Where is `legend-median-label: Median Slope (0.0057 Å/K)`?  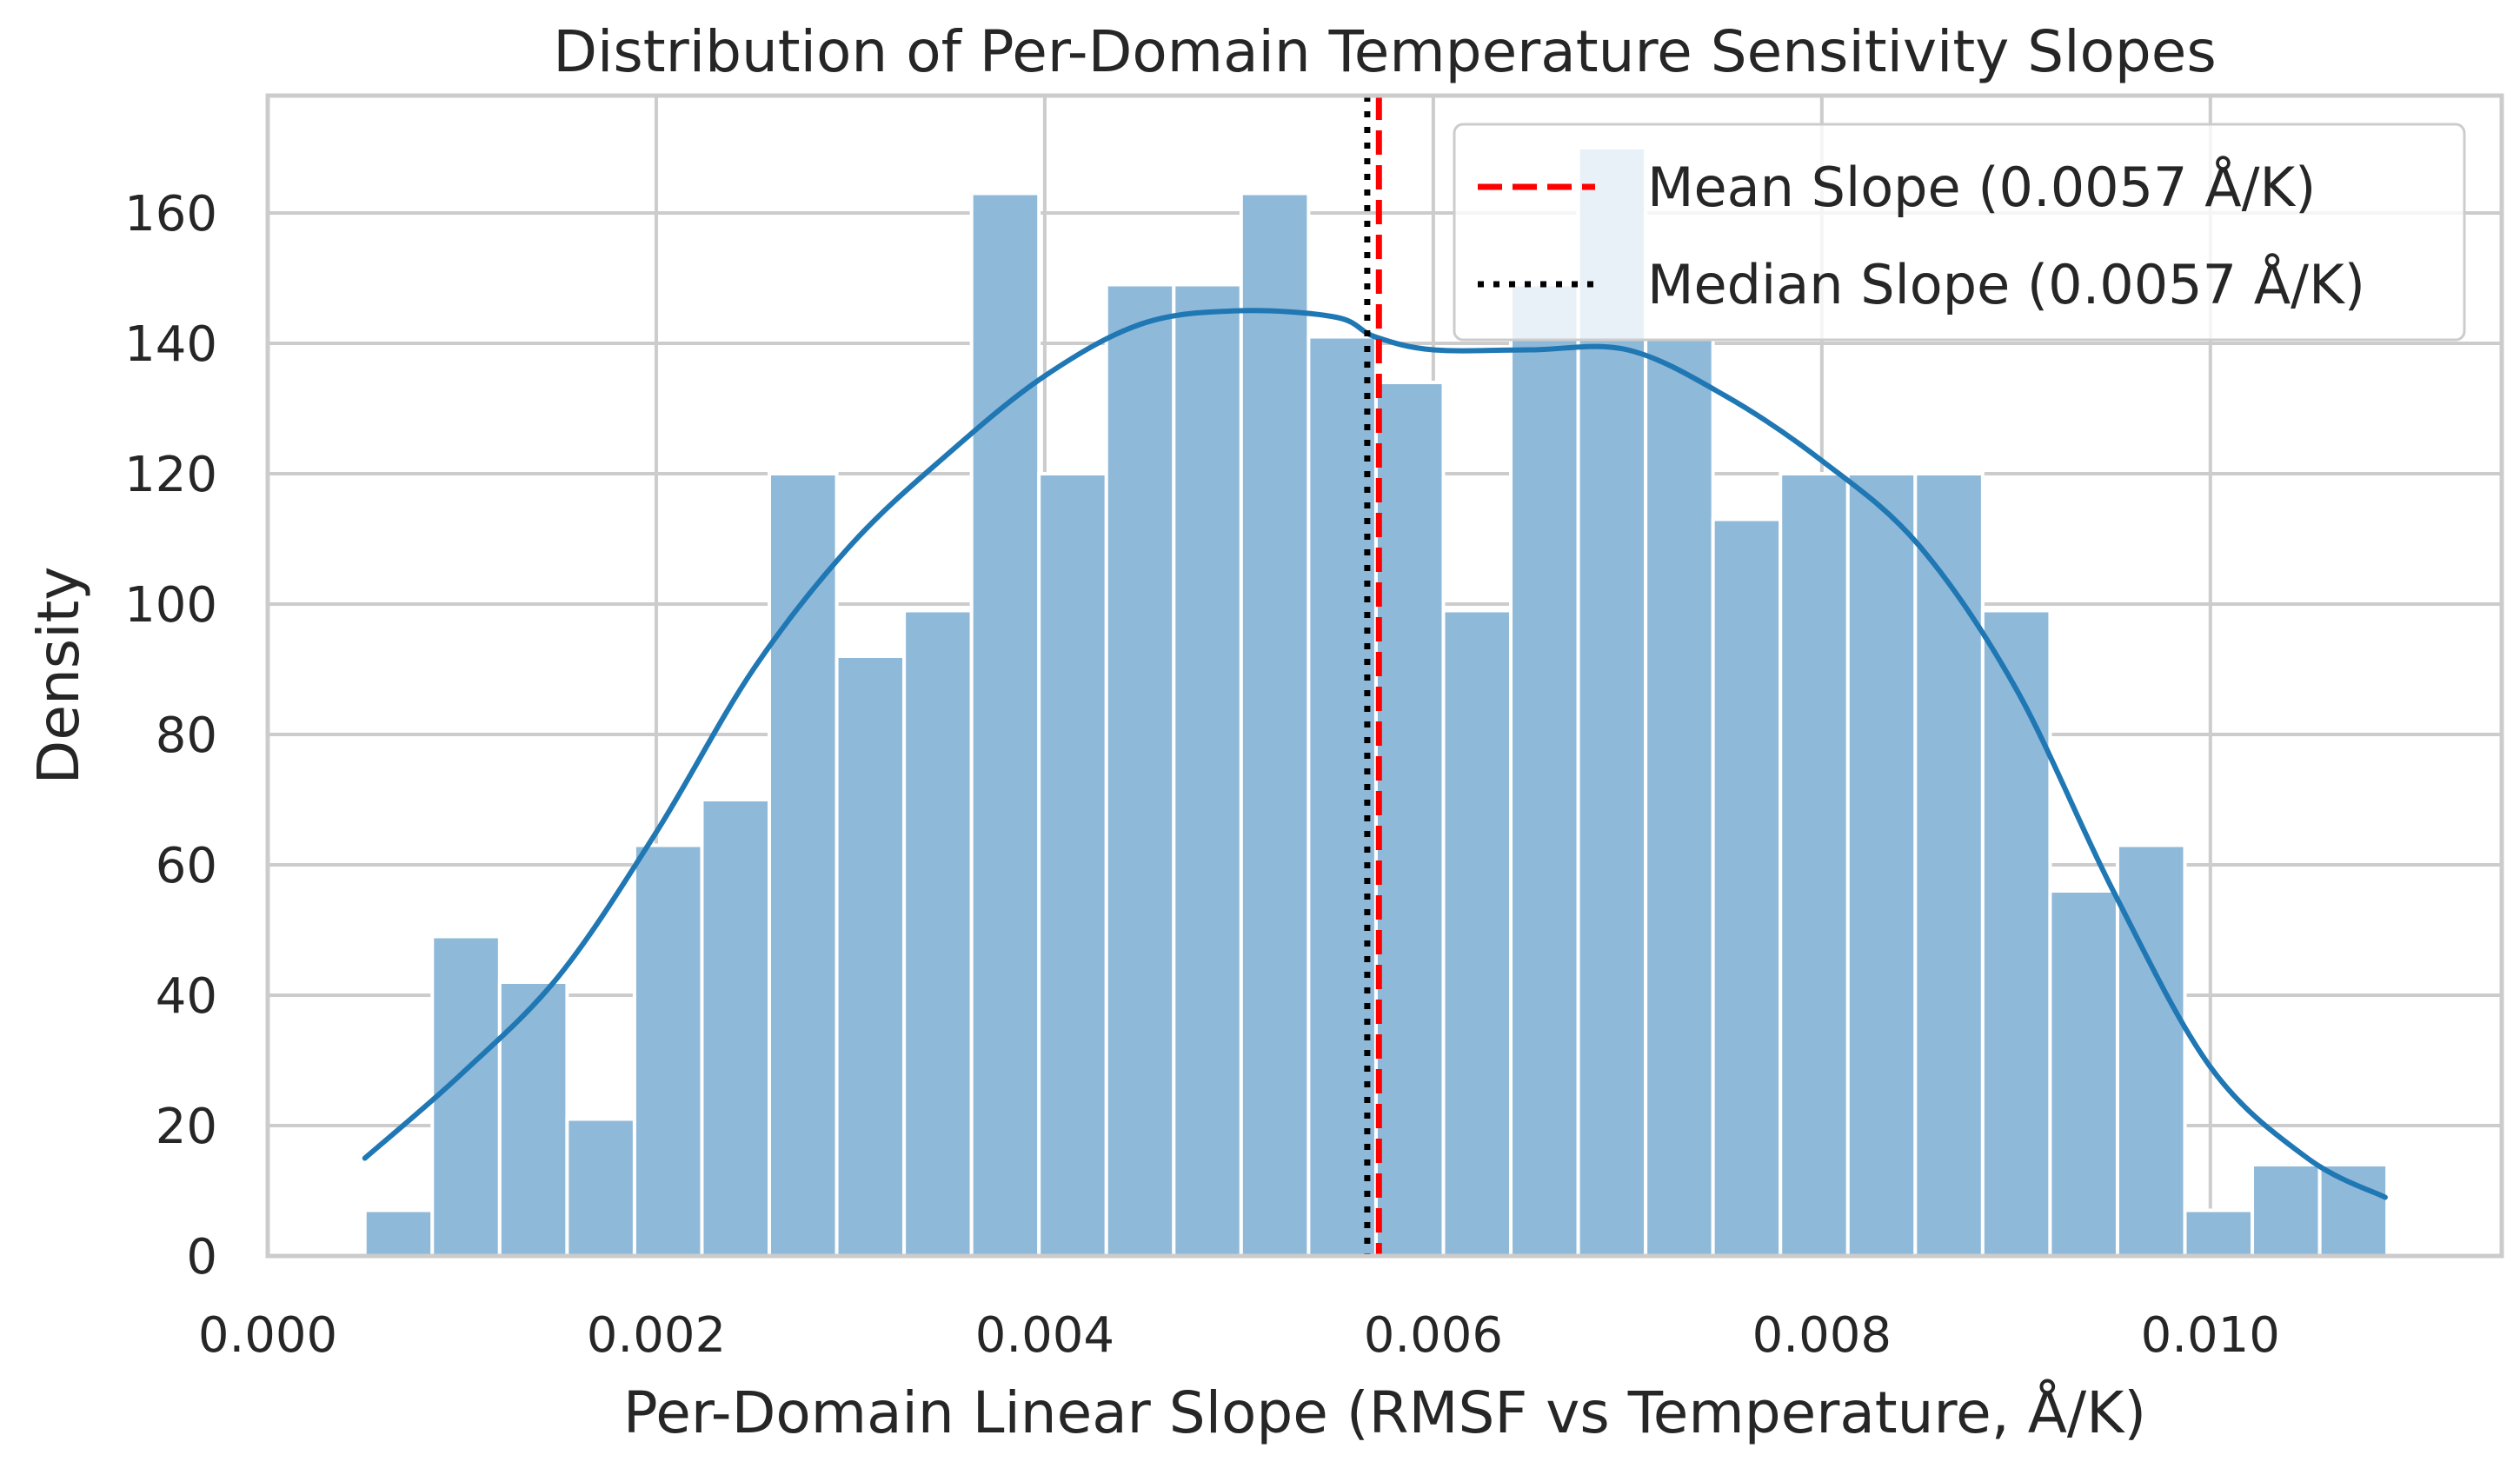
legend-median-label: Median Slope (0.0057 Å/K) is located at coordinates (2006, 284).